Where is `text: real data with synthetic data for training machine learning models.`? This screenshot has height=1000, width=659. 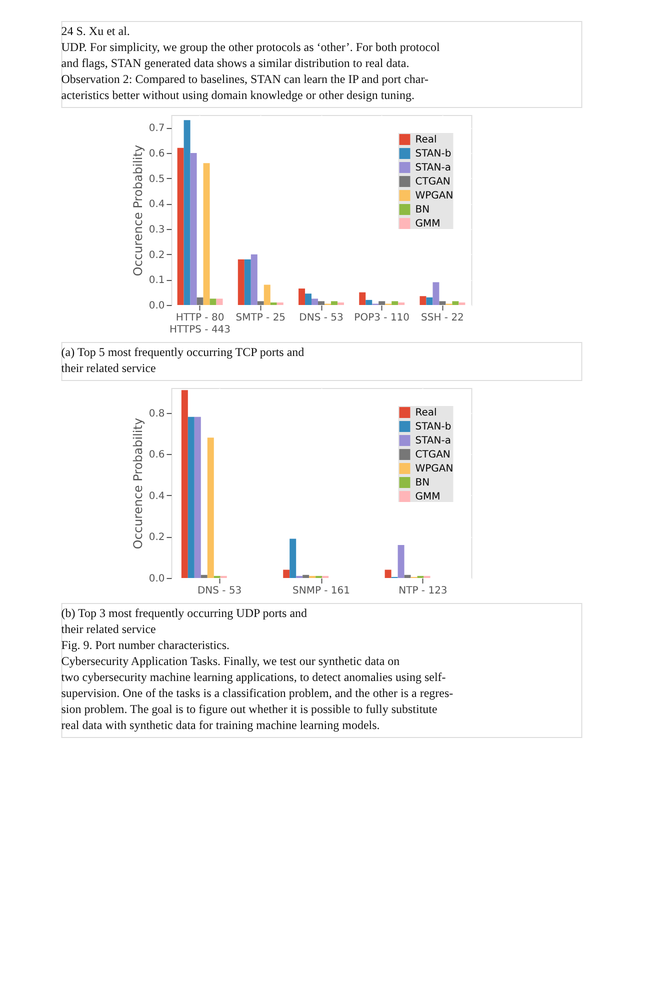 text: real data with synthetic data for training machine learning models. is located at coordinates (220, 725).